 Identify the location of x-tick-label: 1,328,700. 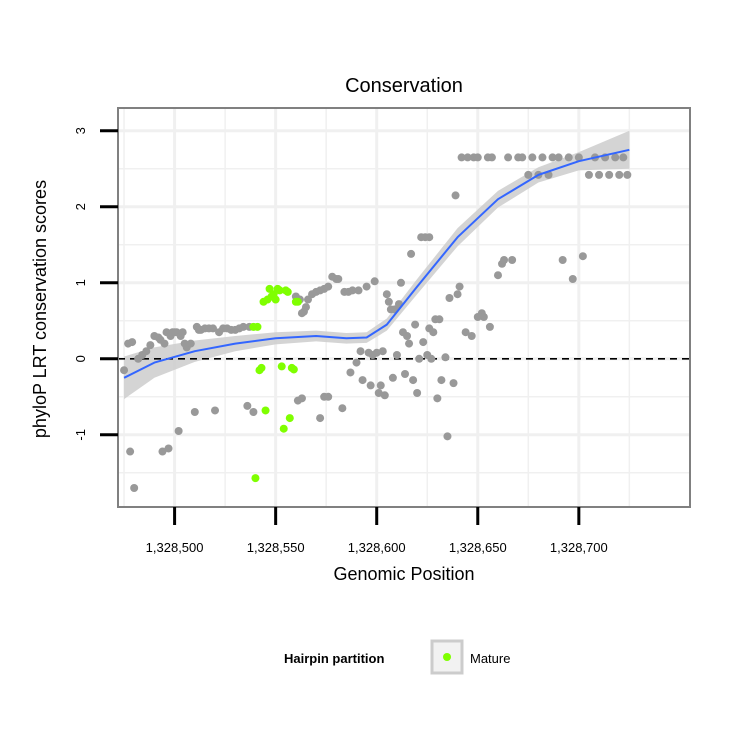
(579, 547).